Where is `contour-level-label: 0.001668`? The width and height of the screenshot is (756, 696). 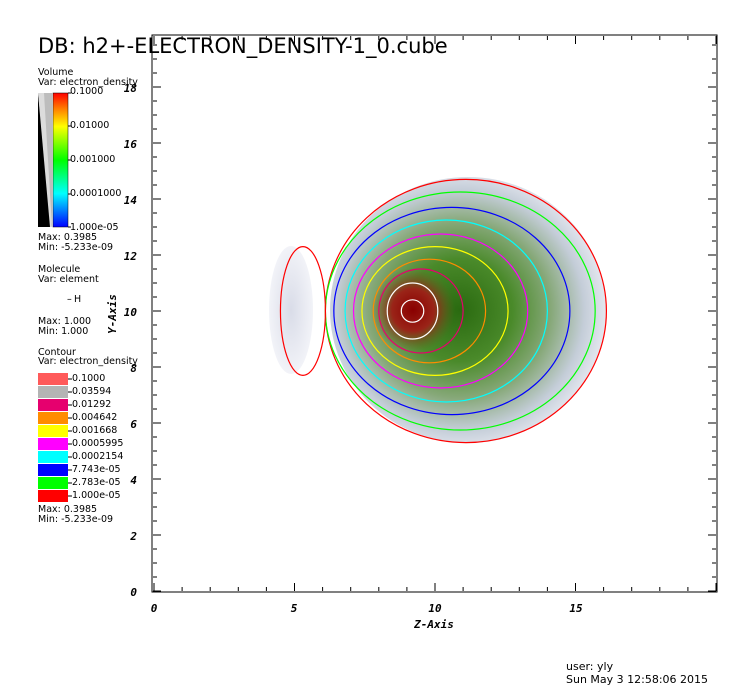
contour-level-label: 0.001668 is located at coordinates (95, 430).